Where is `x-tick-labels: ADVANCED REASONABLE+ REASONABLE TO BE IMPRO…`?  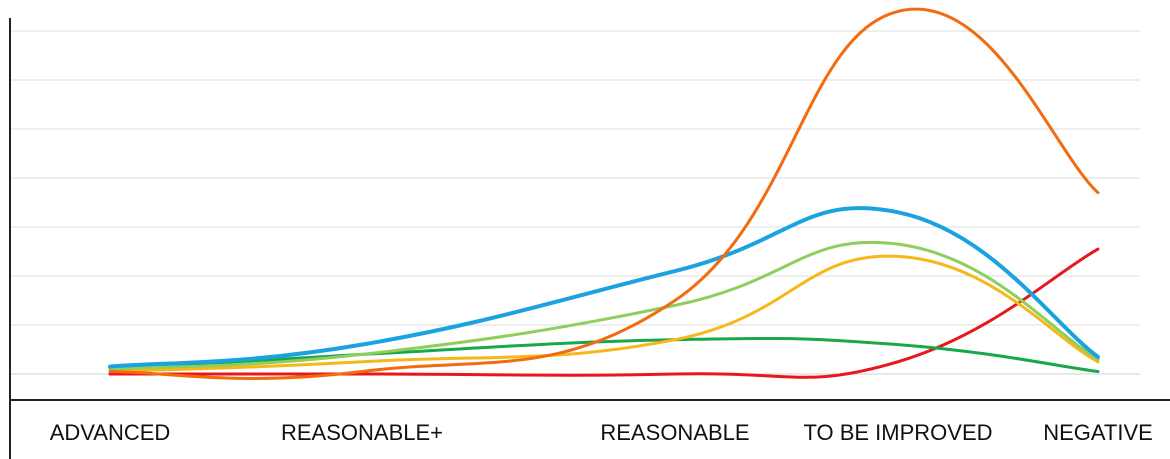
x-tick-labels: ADVANCED REASONABLE+ REASONABLE TO BE IMPRO… is located at coordinates (601, 432).